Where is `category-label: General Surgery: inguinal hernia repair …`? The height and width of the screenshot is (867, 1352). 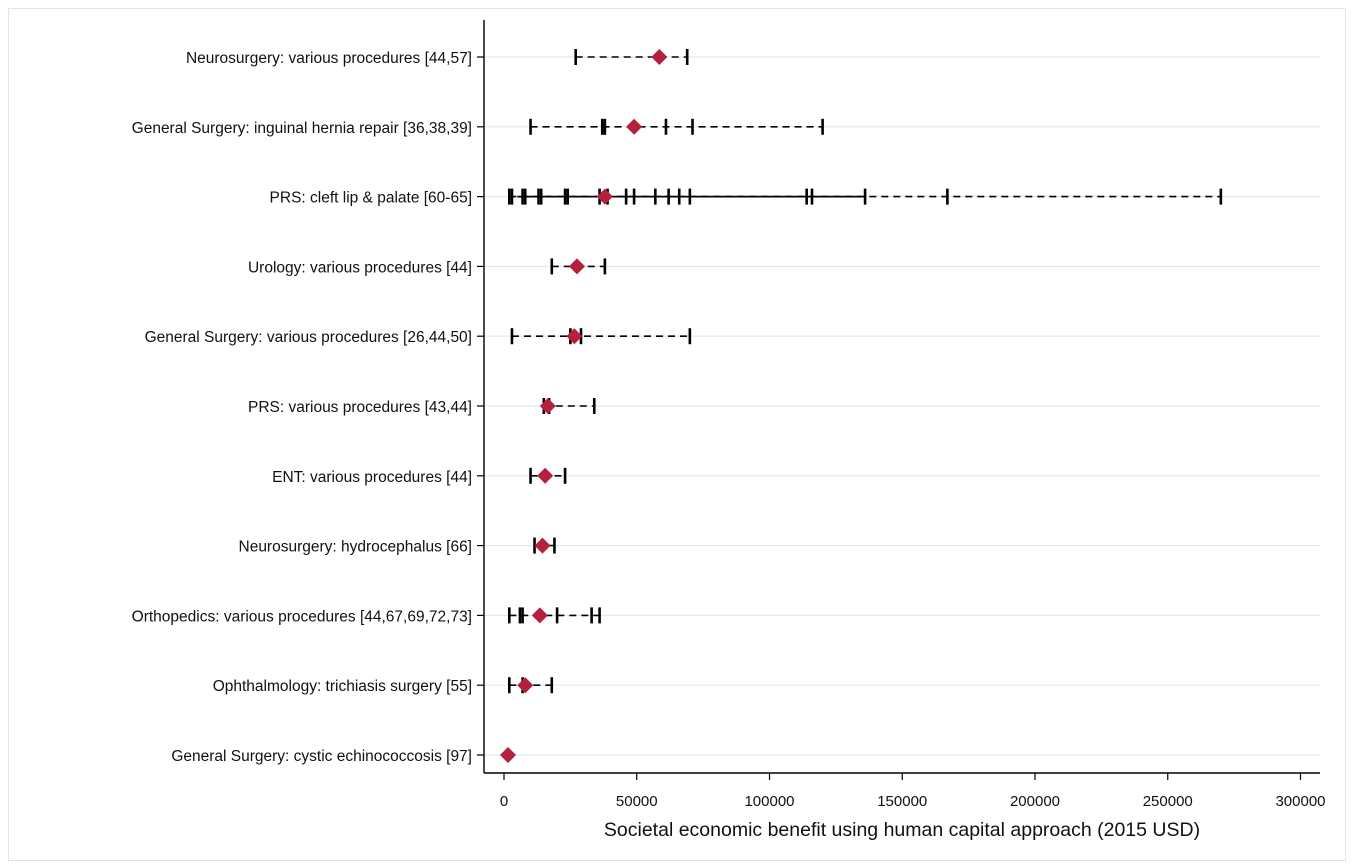 category-label: General Surgery: inguinal hernia repair … is located at coordinates (302, 128).